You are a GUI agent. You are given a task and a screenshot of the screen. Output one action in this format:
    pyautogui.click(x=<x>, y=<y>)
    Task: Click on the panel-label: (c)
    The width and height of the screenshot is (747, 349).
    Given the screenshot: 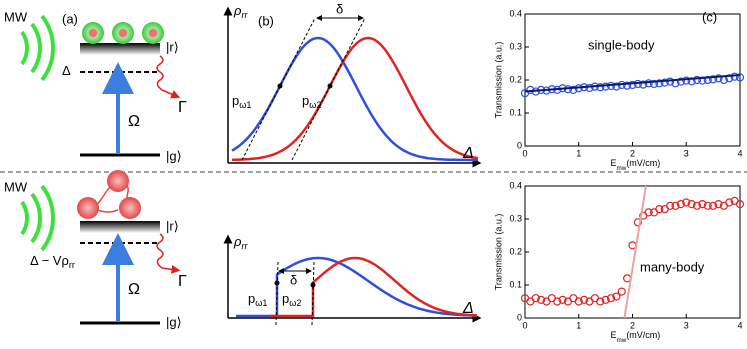 What is the action you would take?
    pyautogui.click(x=709, y=16)
    